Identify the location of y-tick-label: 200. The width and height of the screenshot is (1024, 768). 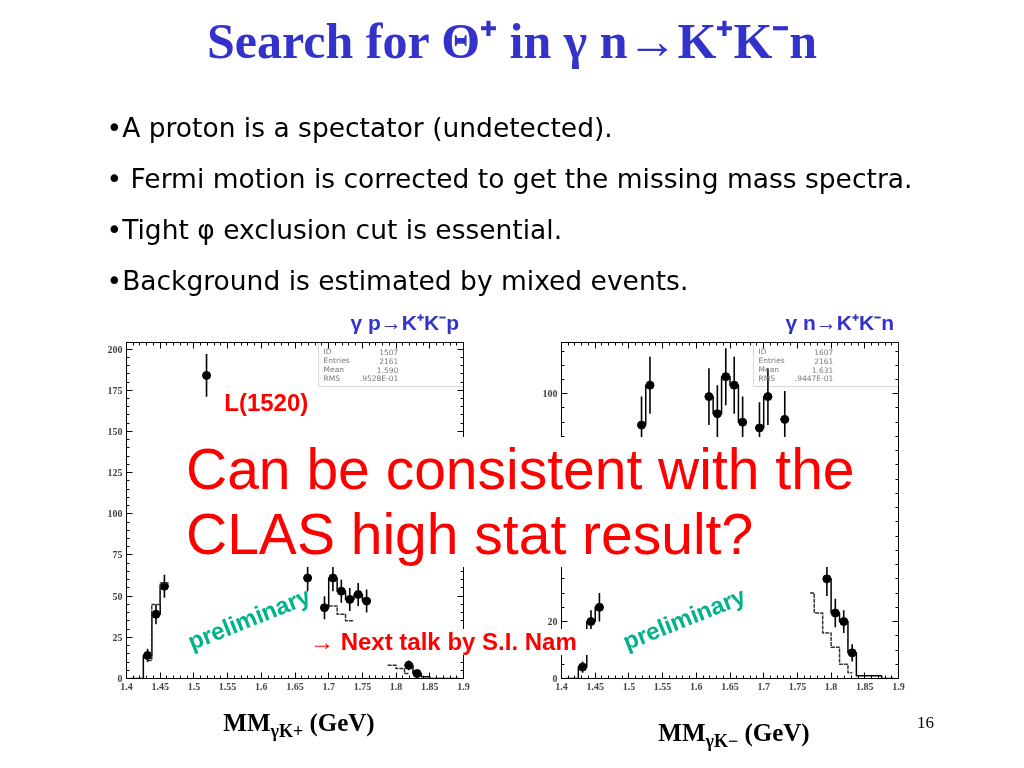
(115, 349).